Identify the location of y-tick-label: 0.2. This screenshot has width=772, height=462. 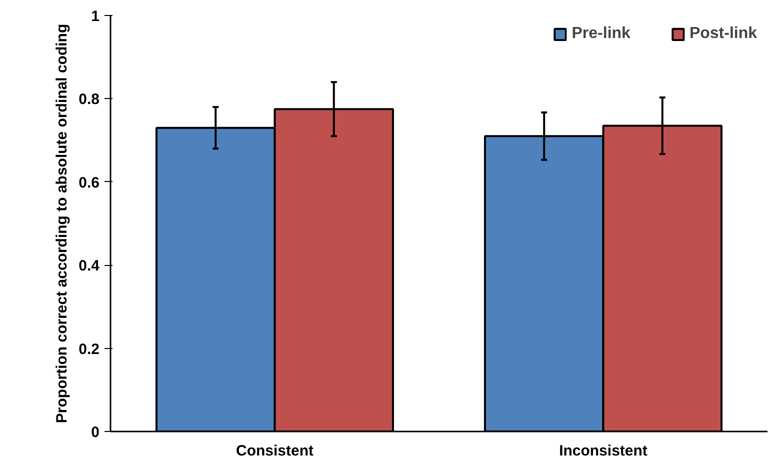
(89, 349).